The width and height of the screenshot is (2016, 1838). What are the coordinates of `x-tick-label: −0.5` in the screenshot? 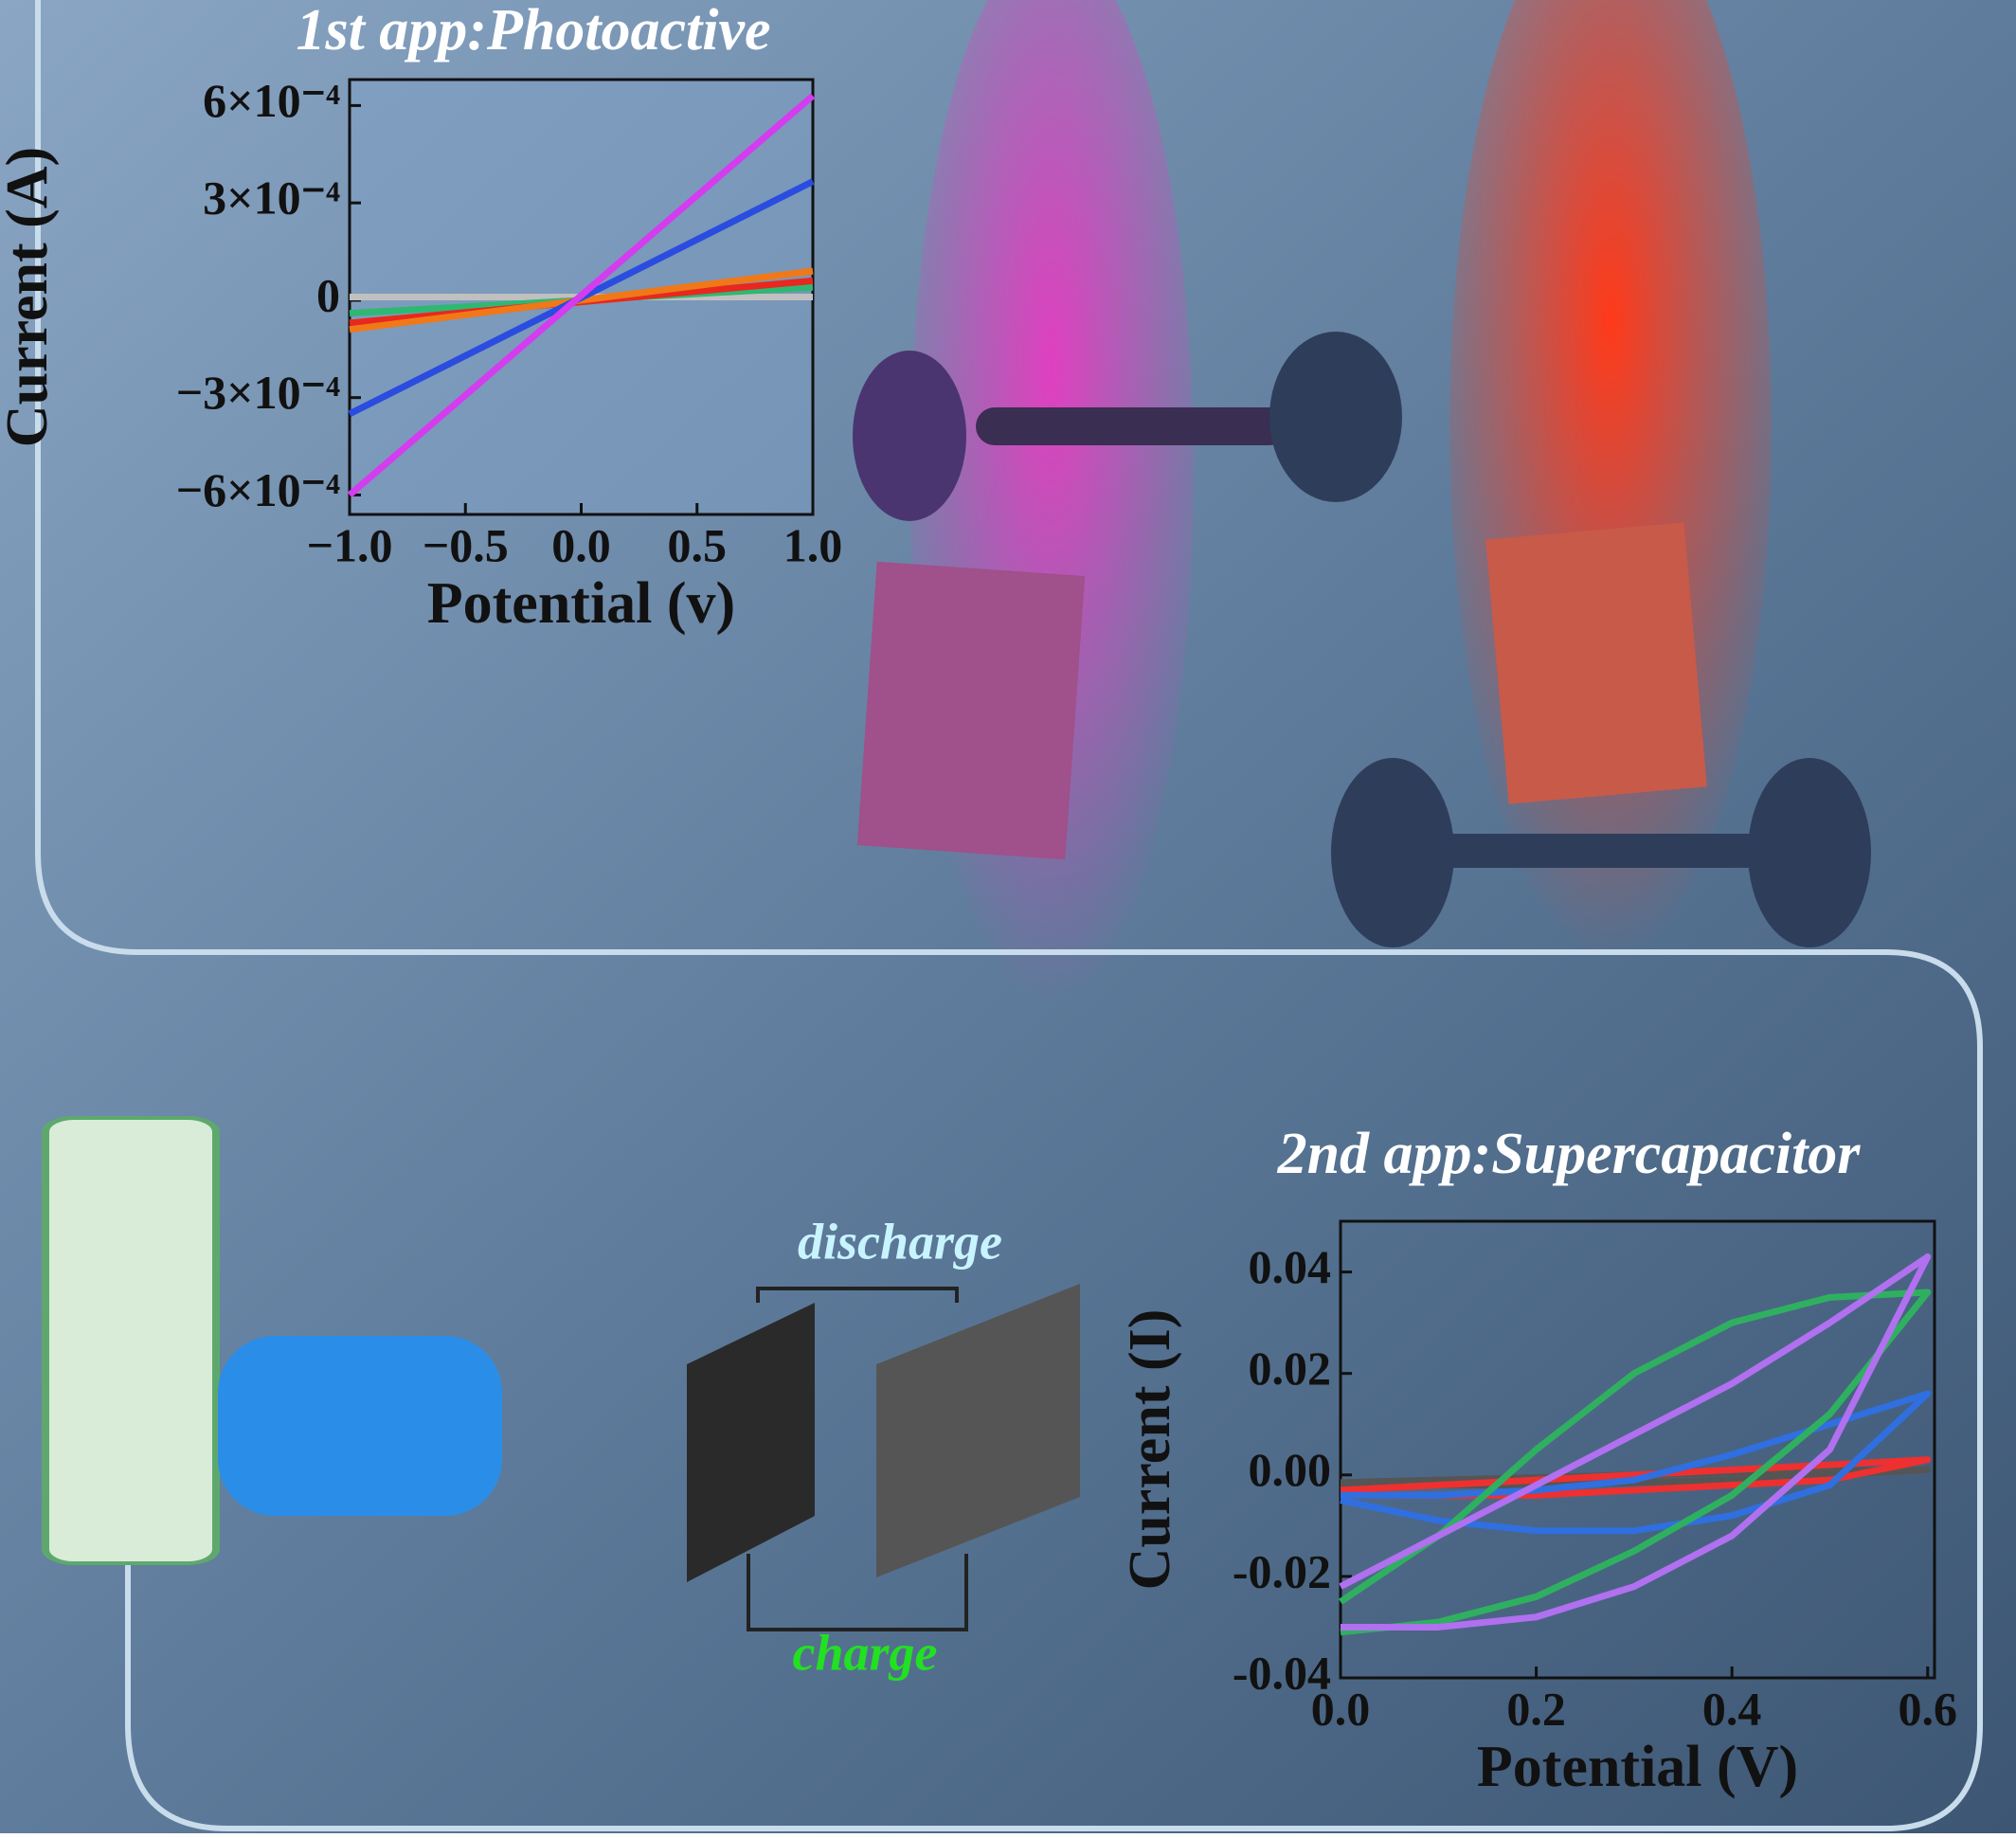 It's located at (466, 544).